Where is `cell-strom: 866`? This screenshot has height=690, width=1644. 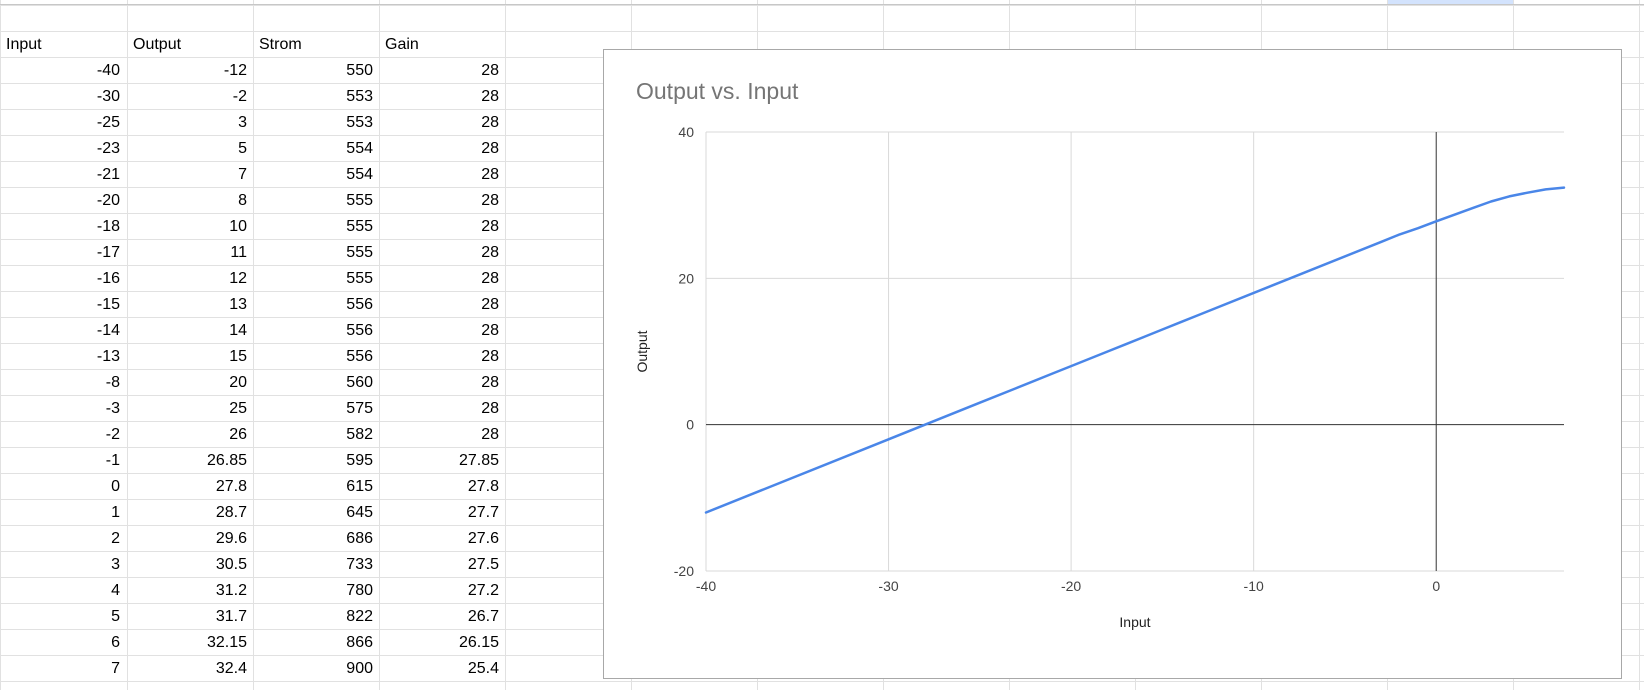 cell-strom: 866 is located at coordinates (359, 642).